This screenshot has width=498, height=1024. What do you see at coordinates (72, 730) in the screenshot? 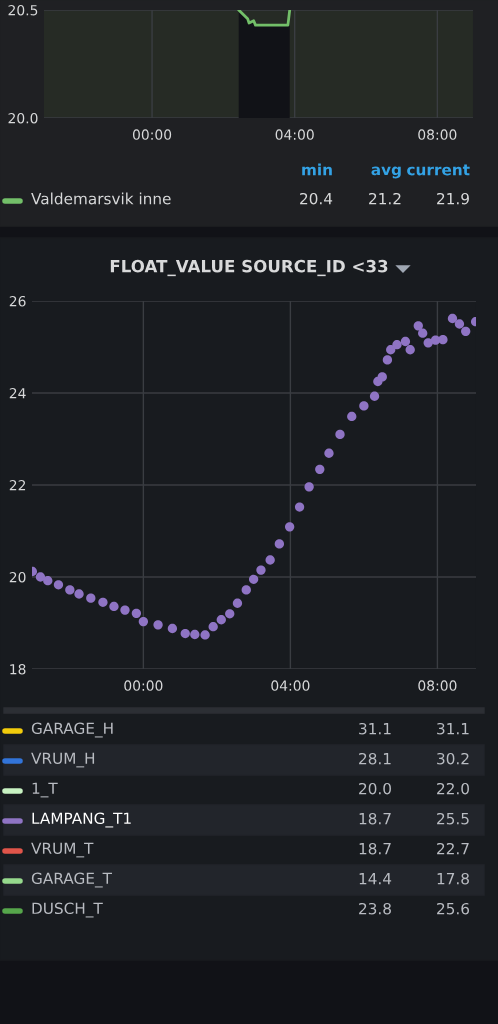
I see `legend-label: GARAGE_H` at bounding box center [72, 730].